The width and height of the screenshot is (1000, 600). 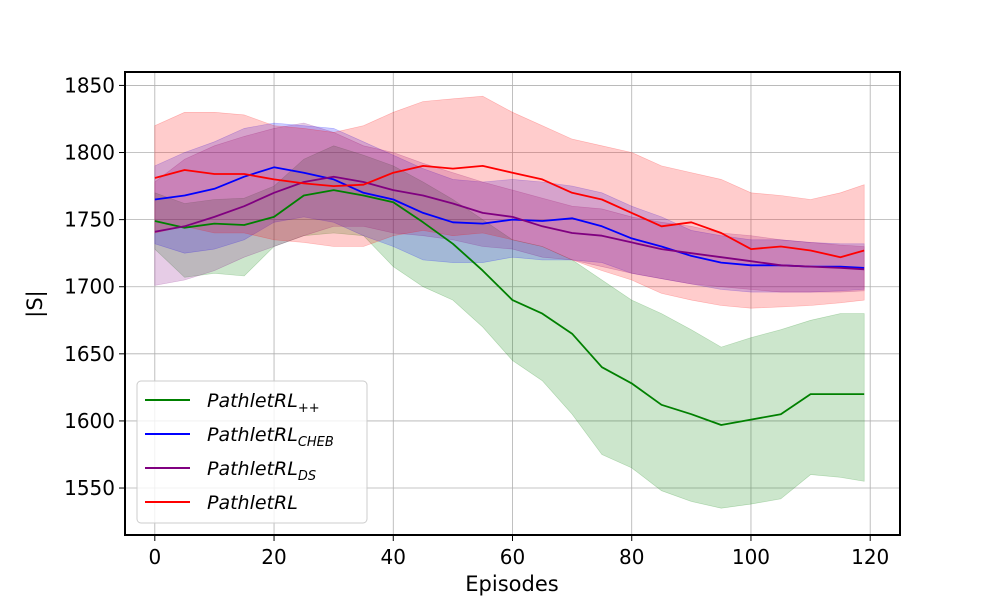 I want to click on x-tick-label: 100, so click(x=751, y=557).